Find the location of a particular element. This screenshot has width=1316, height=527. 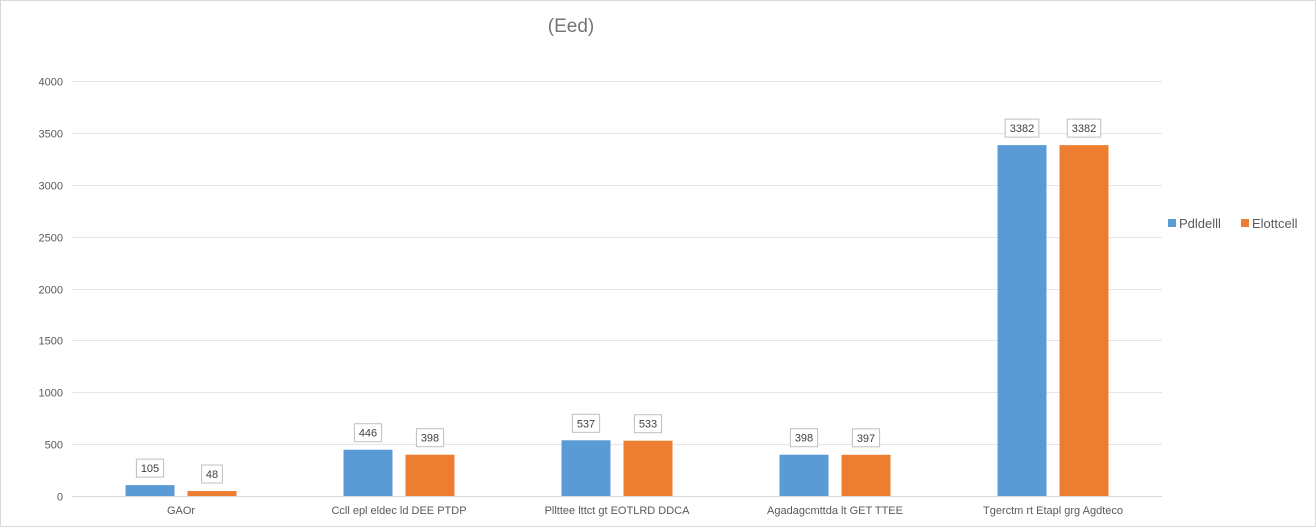

data-label-text: 48 is located at coordinates (212, 475).